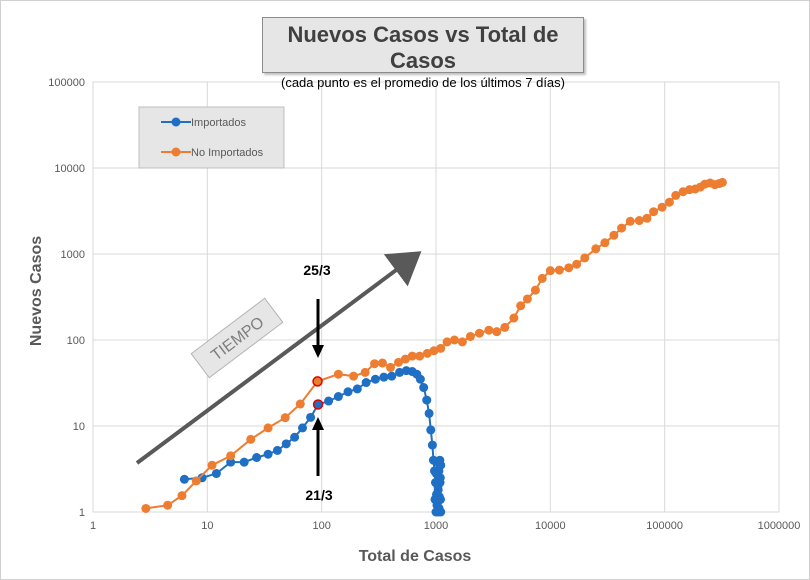 This screenshot has height=580, width=810. What do you see at coordinates (415, 556) in the screenshot?
I see `x-axis-title: Total de Casos` at bounding box center [415, 556].